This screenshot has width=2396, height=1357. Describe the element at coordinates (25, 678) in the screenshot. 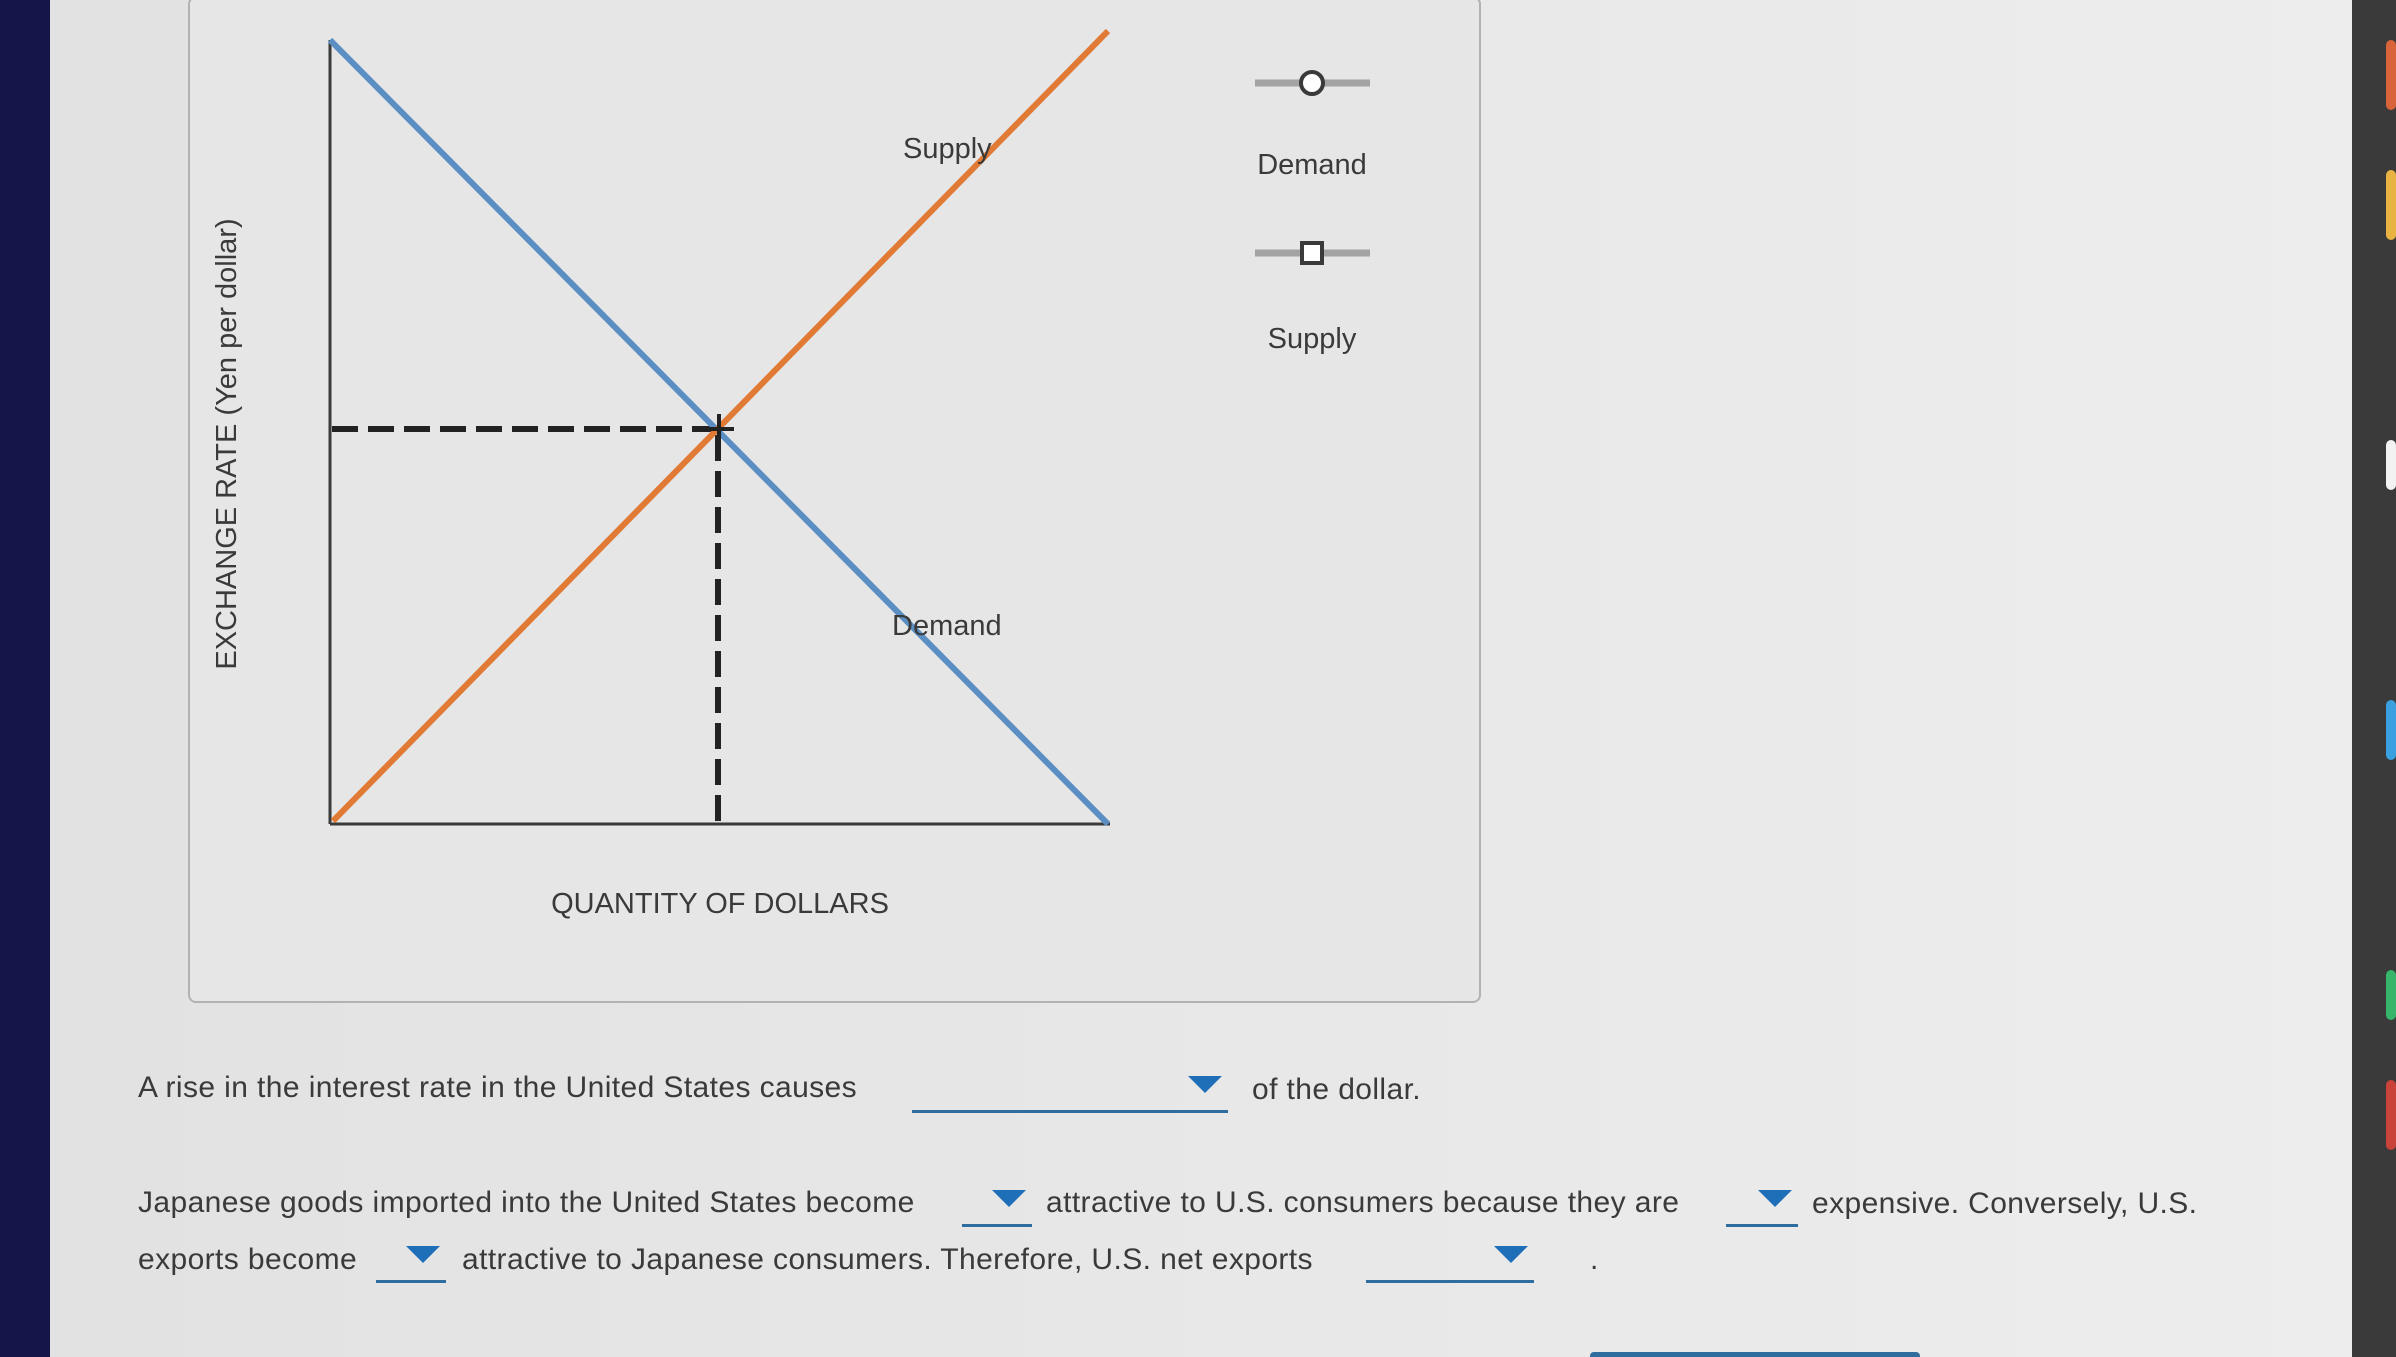

I see `window-left-edge` at that location.